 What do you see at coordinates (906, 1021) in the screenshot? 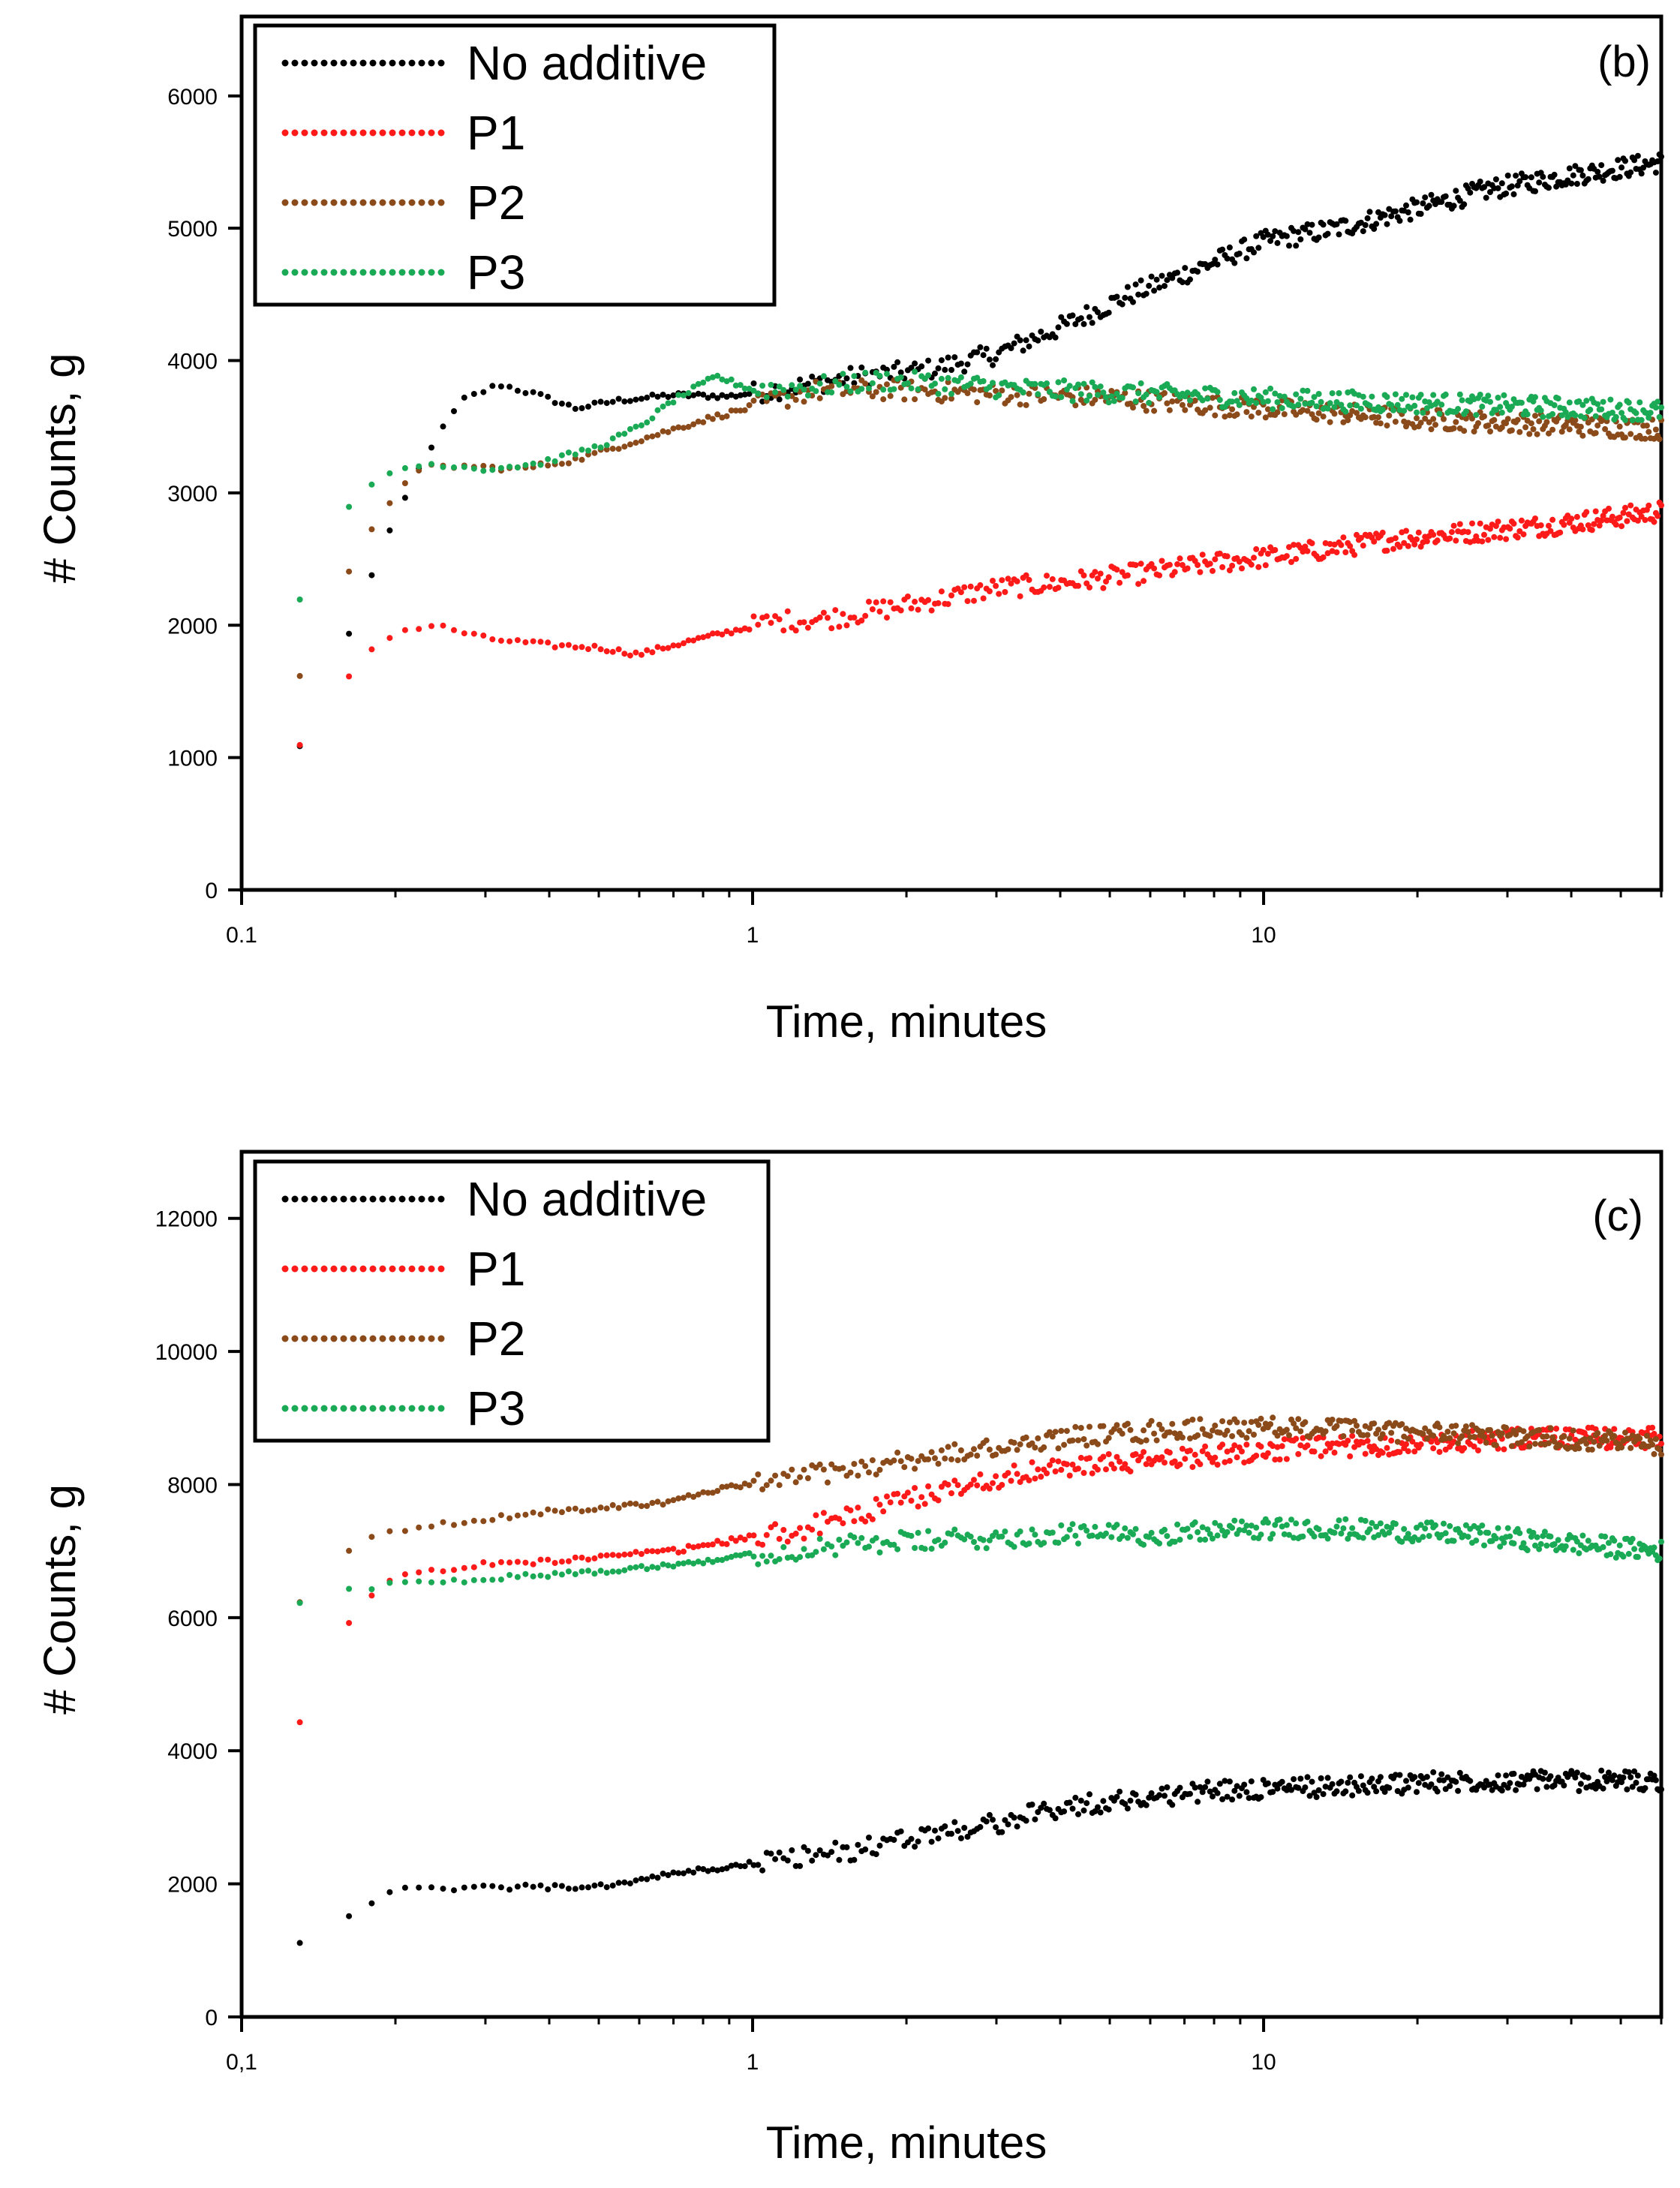
I see `x-axis-title: Time, minutes` at bounding box center [906, 1021].